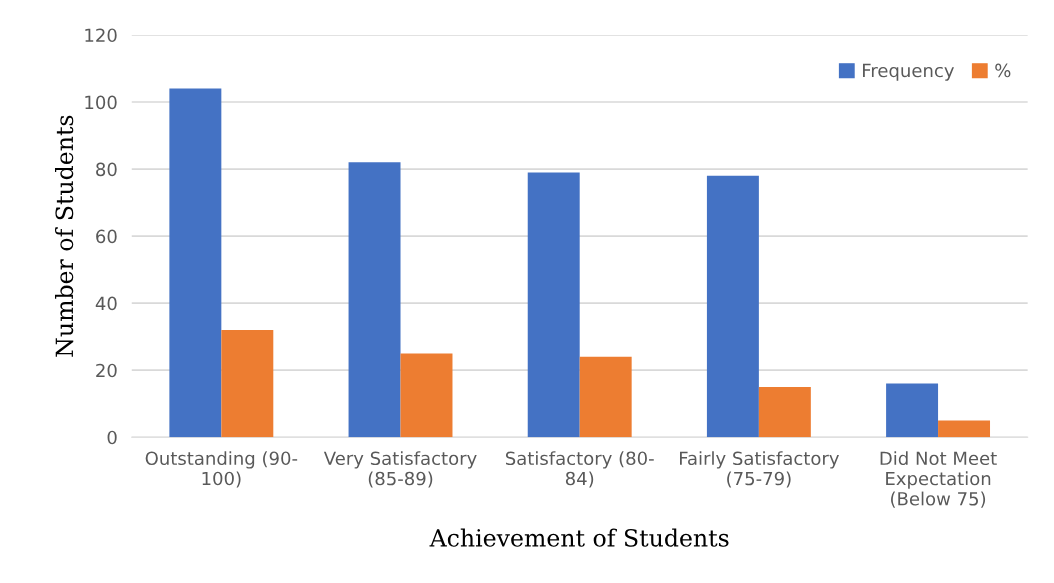 The width and height of the screenshot is (1054, 583). What do you see at coordinates (579, 469) in the screenshot?
I see `x-tick-label: Satisfactory (80- 84)` at bounding box center [579, 469].